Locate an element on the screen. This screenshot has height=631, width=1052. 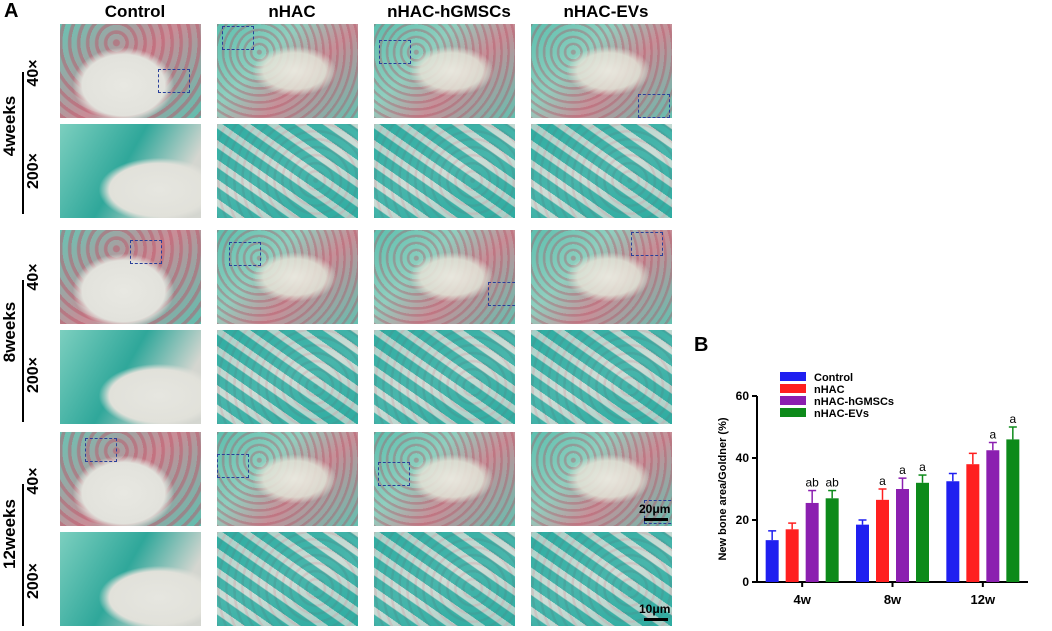
histology-4w-nhac-200x is located at coordinates (287, 171).